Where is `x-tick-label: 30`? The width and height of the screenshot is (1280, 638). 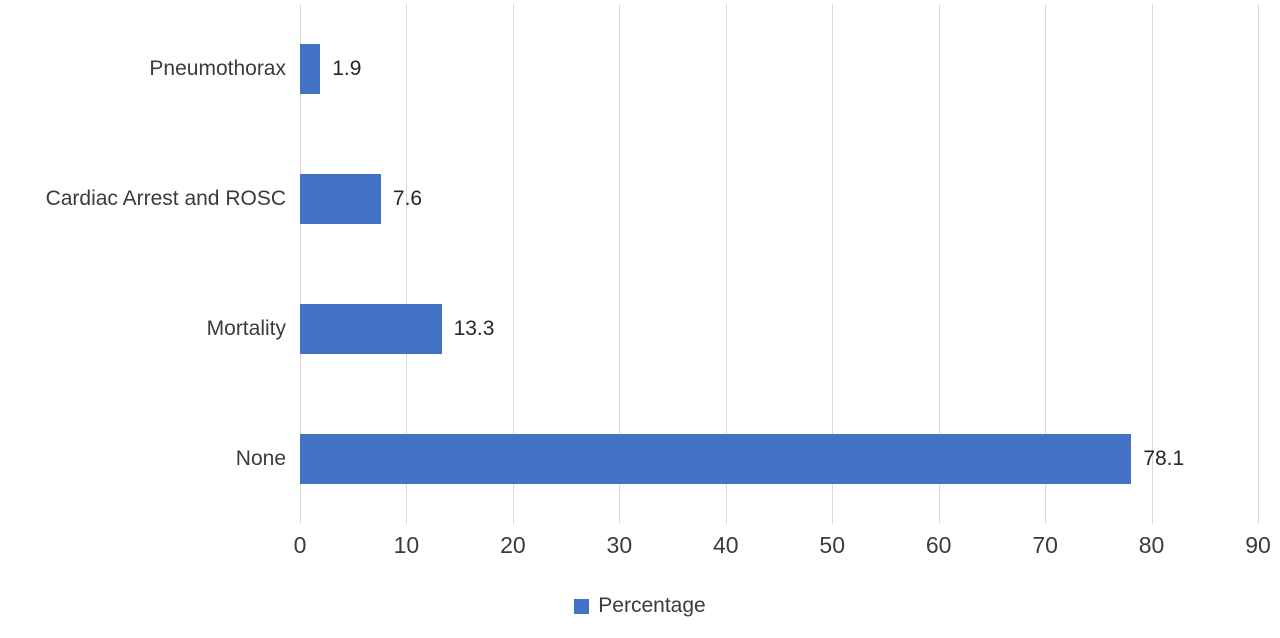
x-tick-label: 30 is located at coordinates (619, 545).